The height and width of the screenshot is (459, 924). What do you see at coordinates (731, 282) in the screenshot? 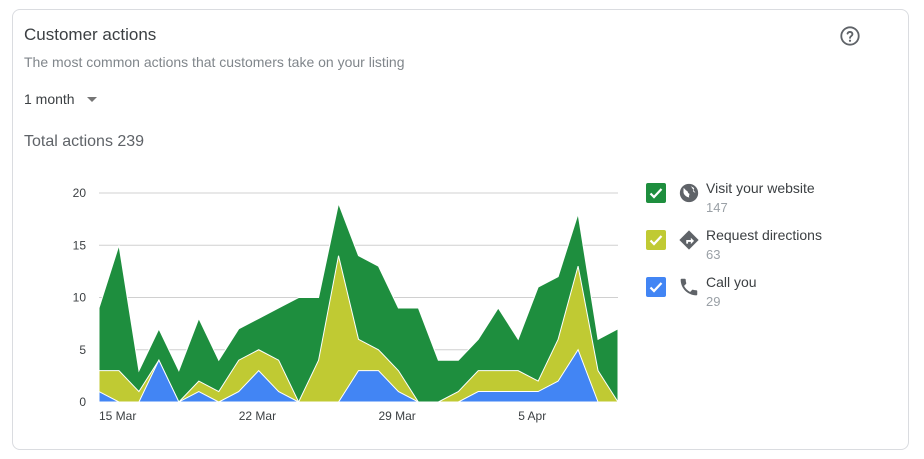
I see `legend-label-calls: Call you` at bounding box center [731, 282].